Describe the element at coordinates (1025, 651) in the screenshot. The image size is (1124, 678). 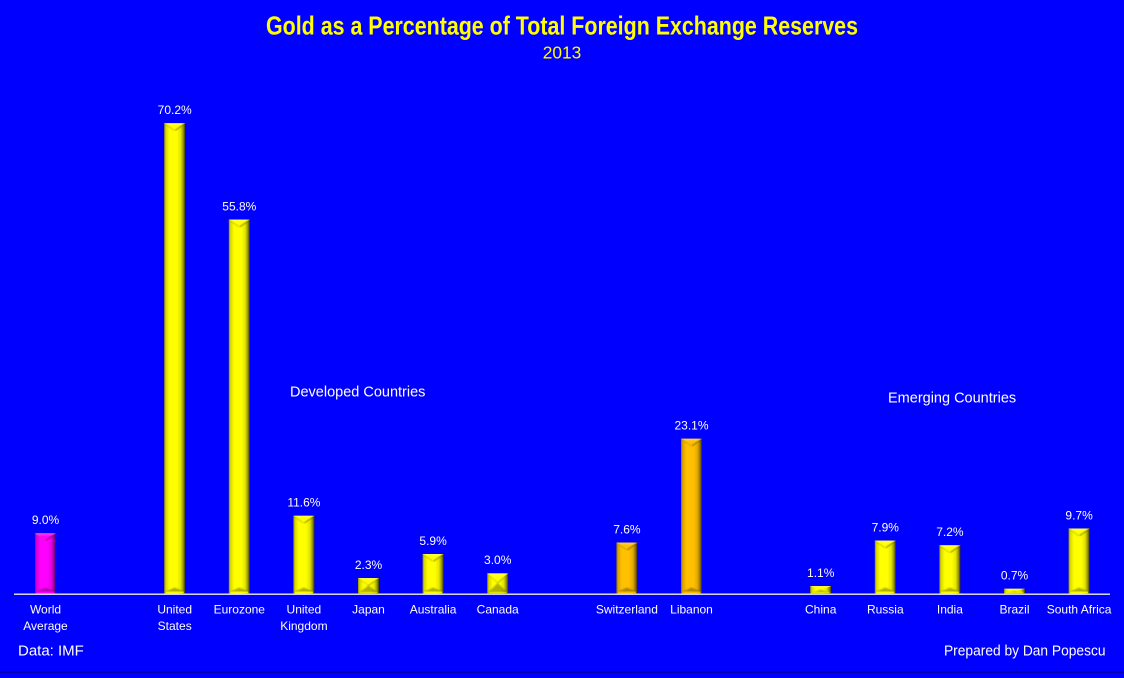
I see `svg-text: Prepared by Dan Popescu` at that location.